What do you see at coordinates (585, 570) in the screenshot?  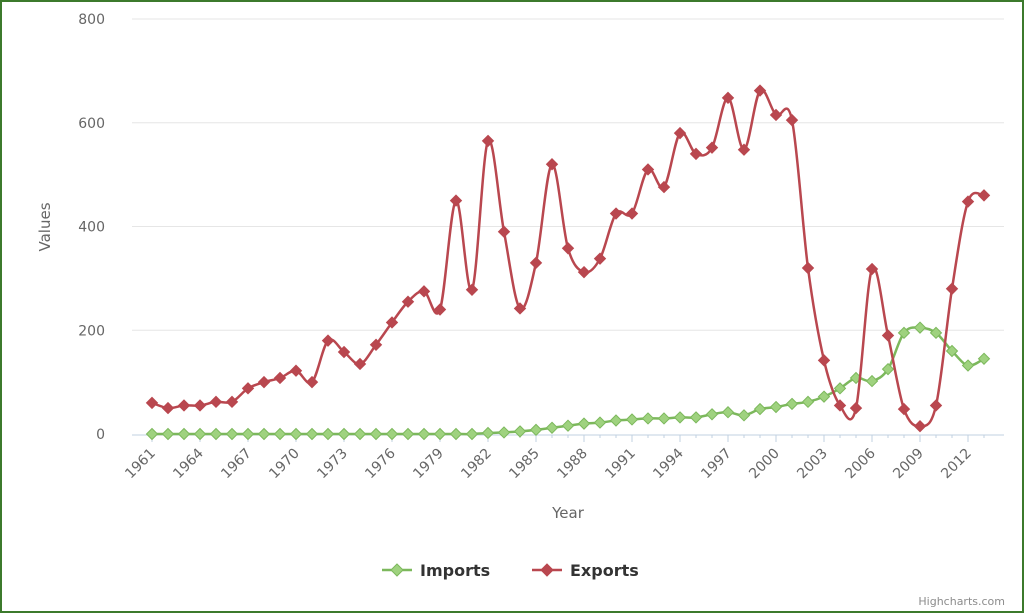 I see `legend-item-exports: Exports` at bounding box center [585, 570].